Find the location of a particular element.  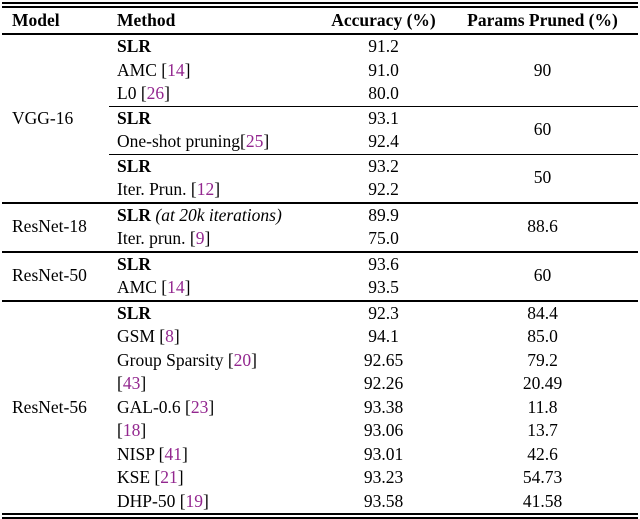

citation-link: 20 is located at coordinates (242, 359).